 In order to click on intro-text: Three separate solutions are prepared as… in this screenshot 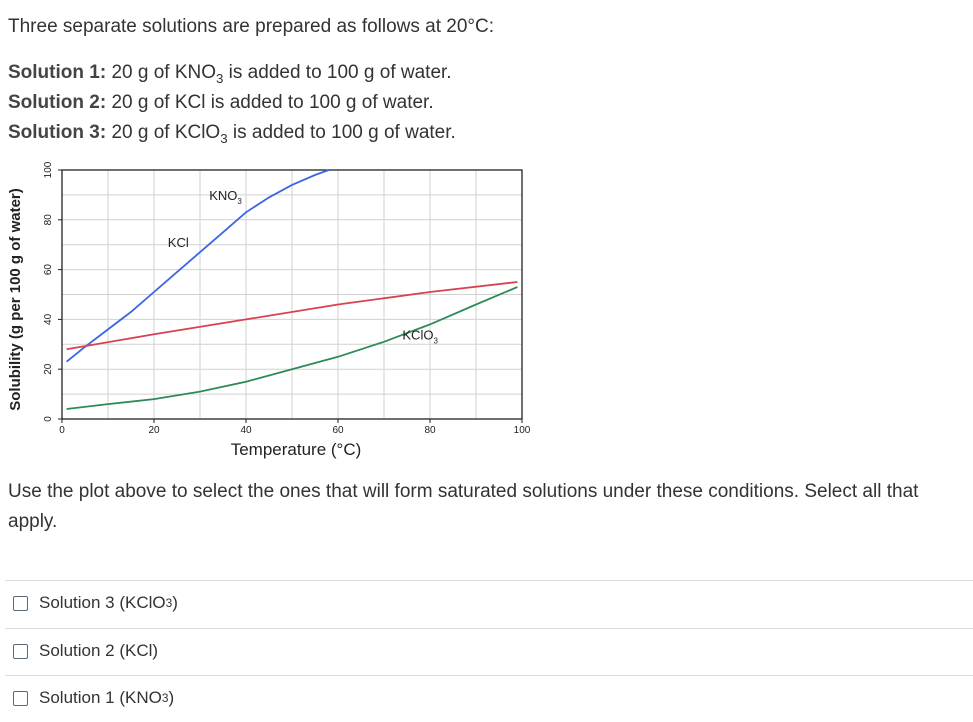, I will do `click(251, 26)`.